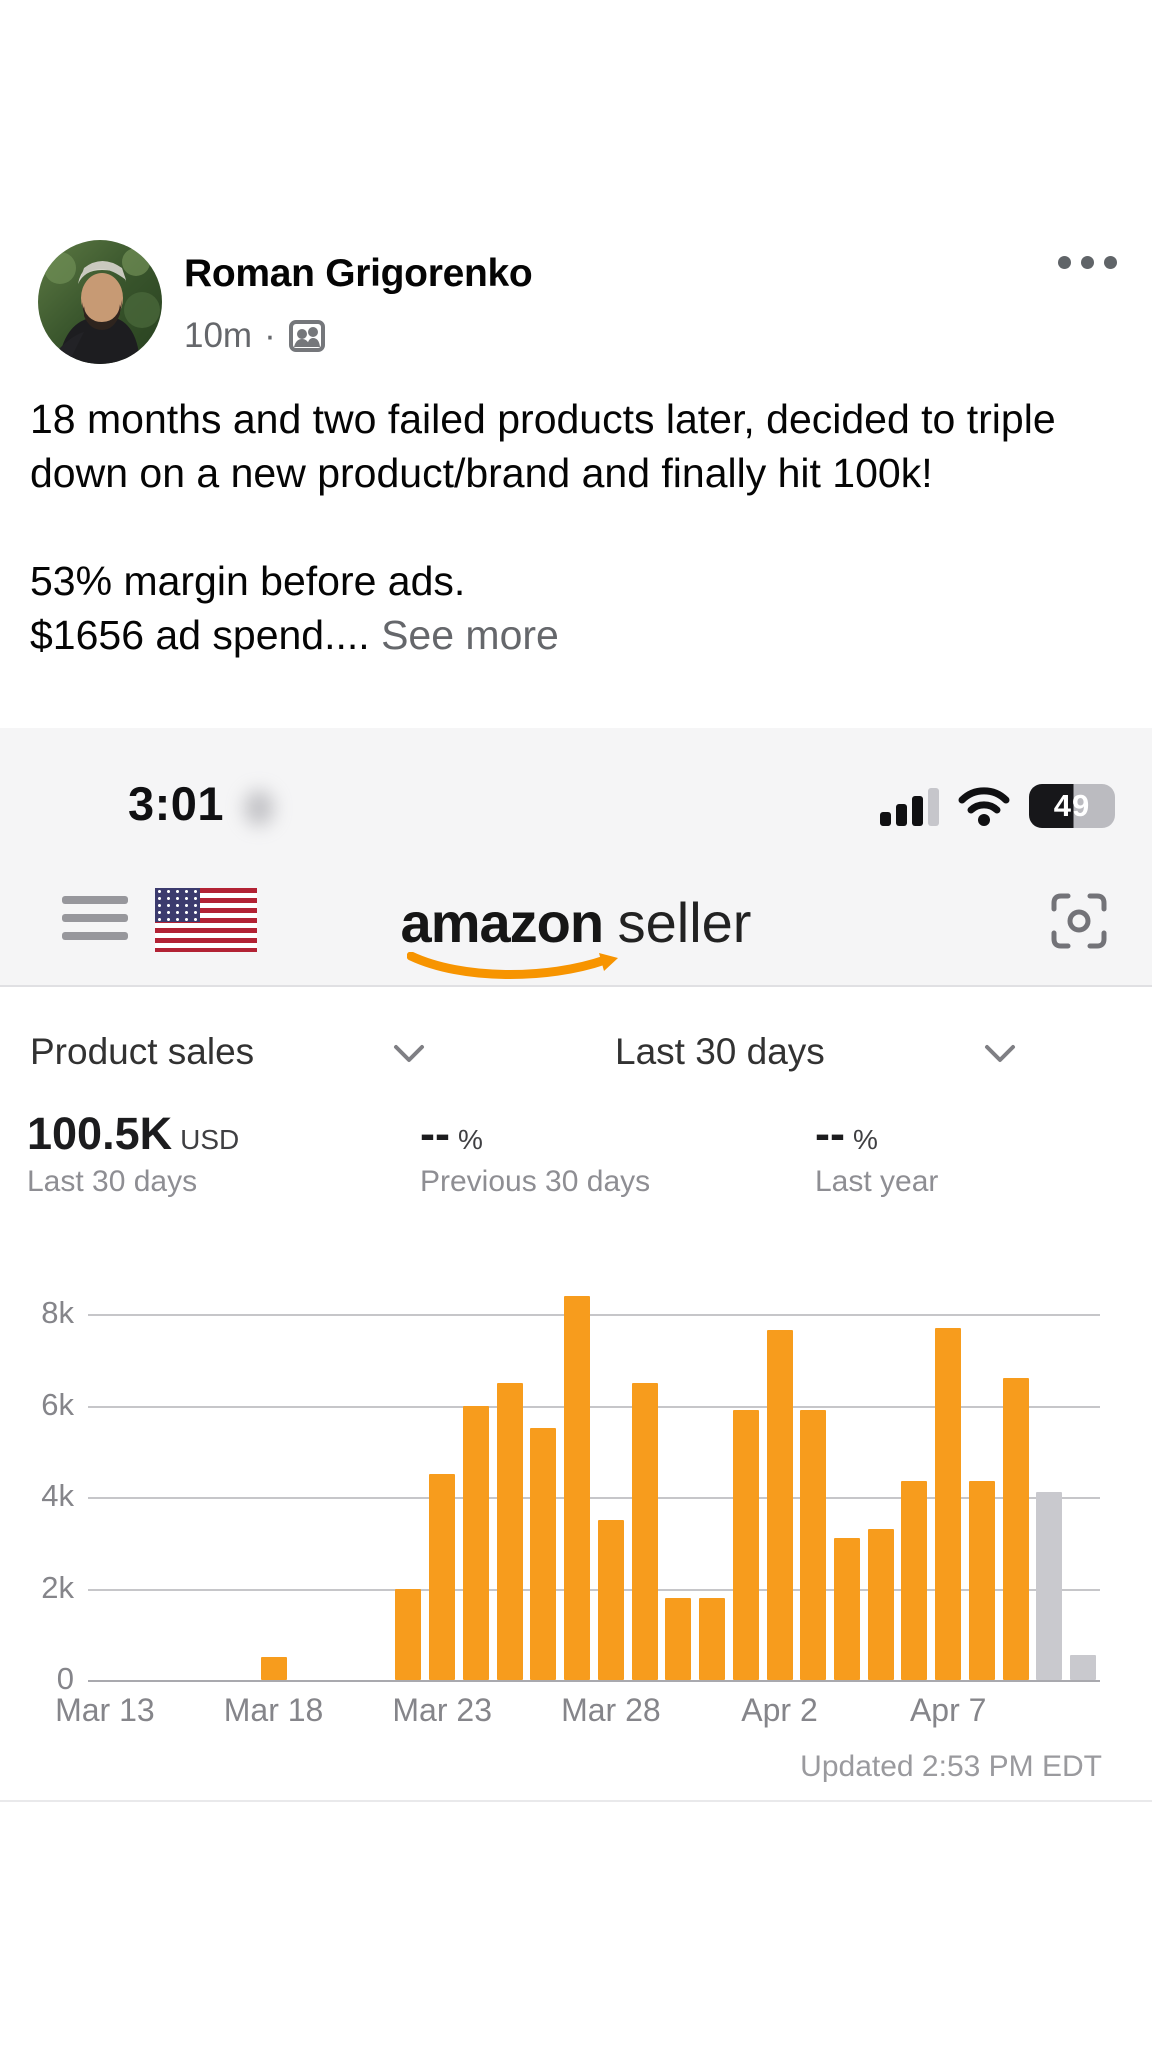  What do you see at coordinates (210, 1139) in the screenshot?
I see `metric-unit: USD` at bounding box center [210, 1139].